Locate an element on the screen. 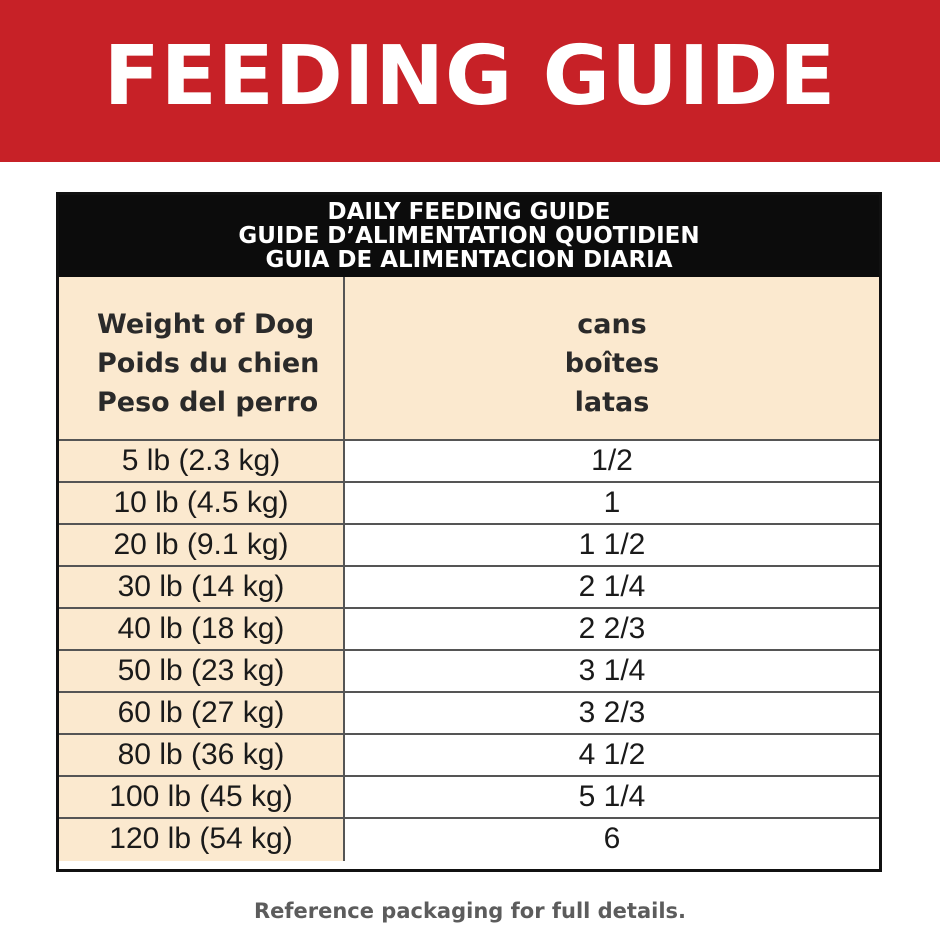 Image resolution: width=940 pixels, height=940 pixels. footer-note: Reference packaging for full details. is located at coordinates (470, 911).